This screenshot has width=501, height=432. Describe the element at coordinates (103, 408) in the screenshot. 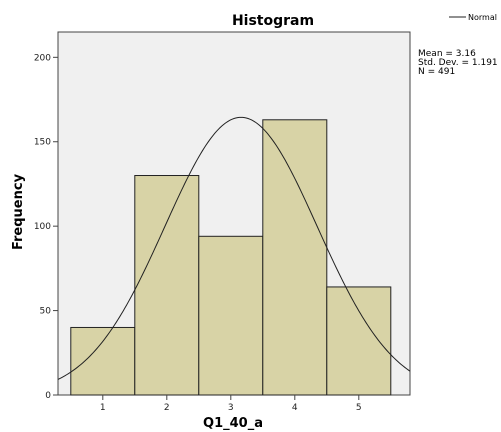

I see `x-tick-label: 1` at that location.